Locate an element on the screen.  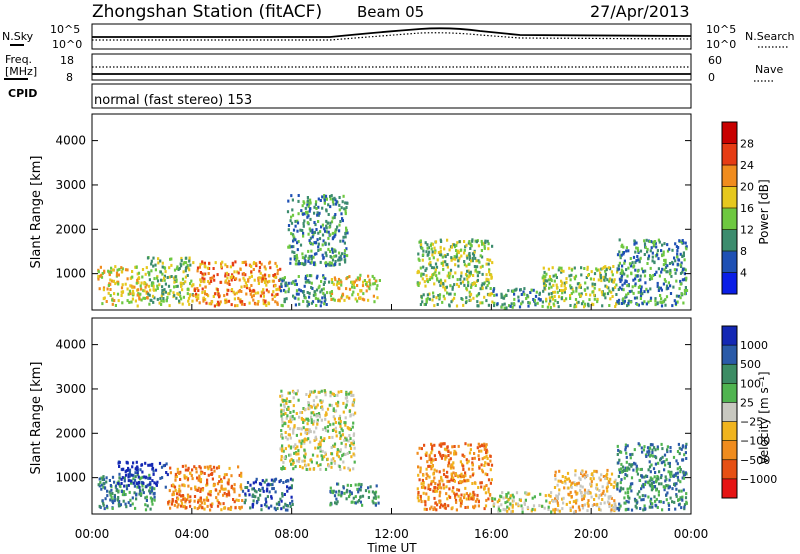
power-ylabel: Slant Range [km] is located at coordinates (36, 212).